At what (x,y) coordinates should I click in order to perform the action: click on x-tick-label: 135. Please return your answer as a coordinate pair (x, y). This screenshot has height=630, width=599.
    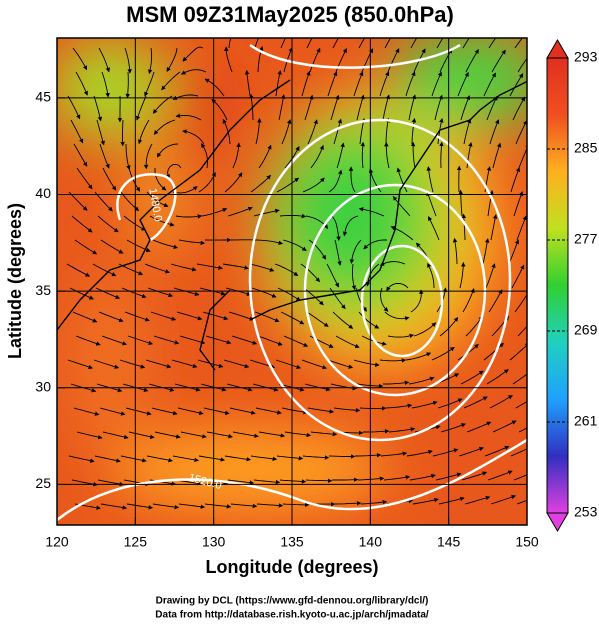
    Looking at the image, I should click on (292, 542).